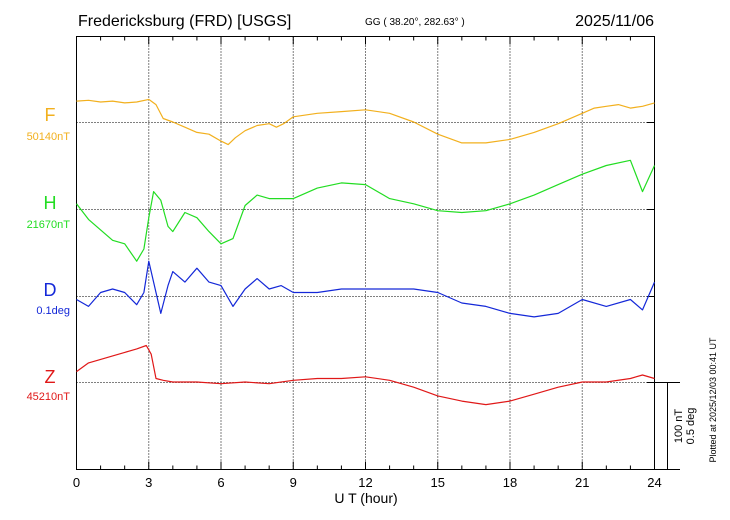  What do you see at coordinates (50, 115) in the screenshot?
I see `component-label-f: F` at bounding box center [50, 115].